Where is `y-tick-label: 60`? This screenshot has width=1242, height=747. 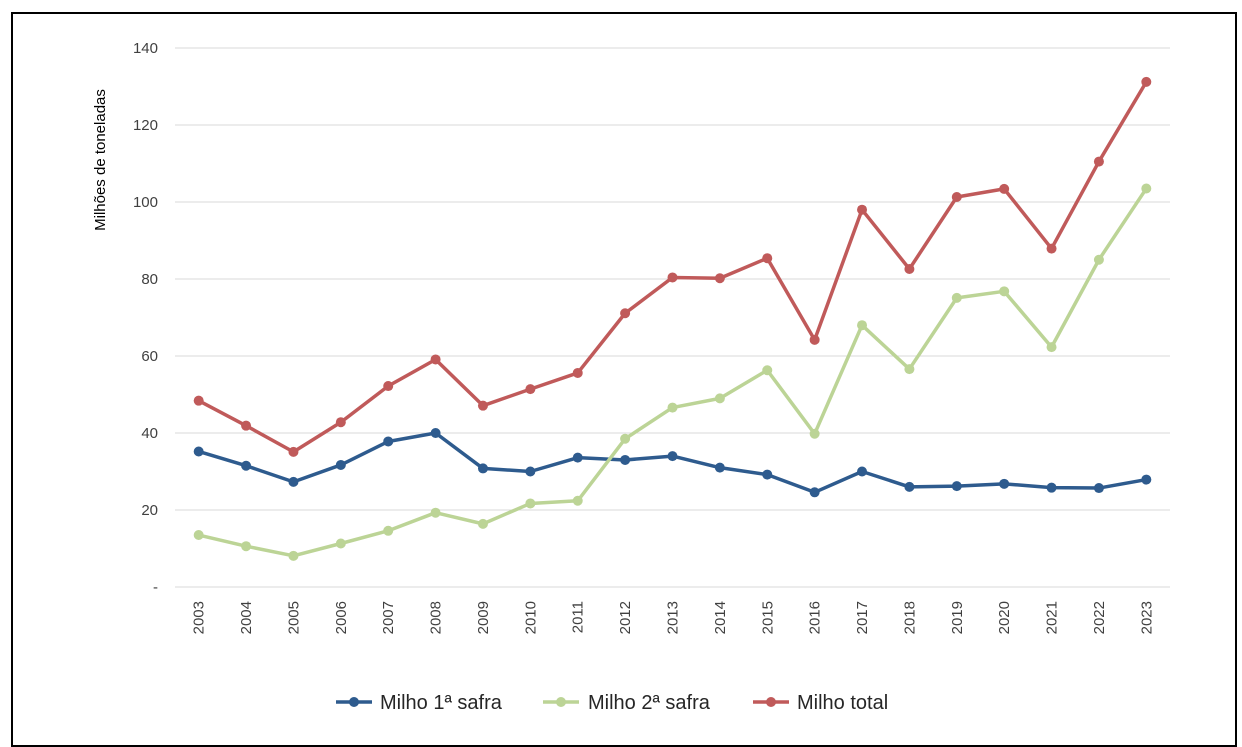
y-tick-label: 60 is located at coordinates (149, 356).